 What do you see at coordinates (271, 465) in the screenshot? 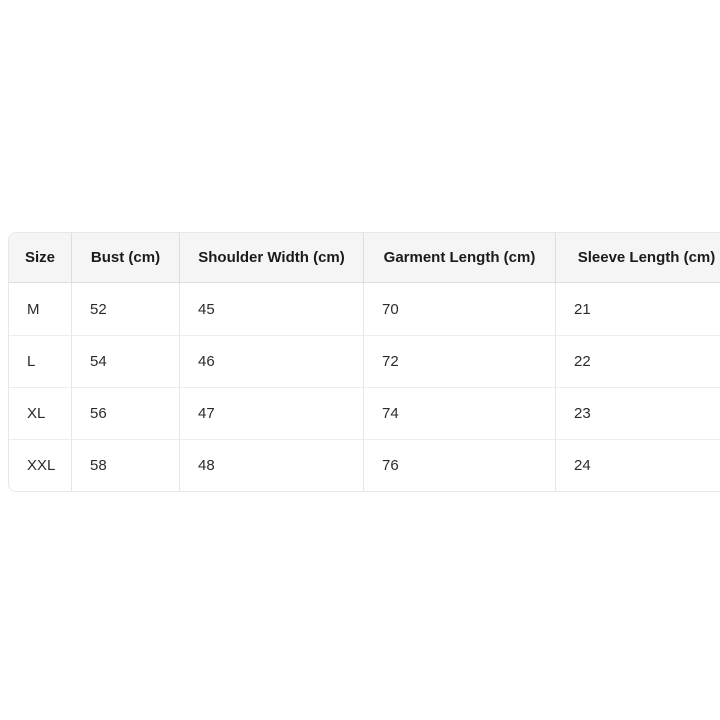
I see `shoulder-width-cell: 48` at bounding box center [271, 465].